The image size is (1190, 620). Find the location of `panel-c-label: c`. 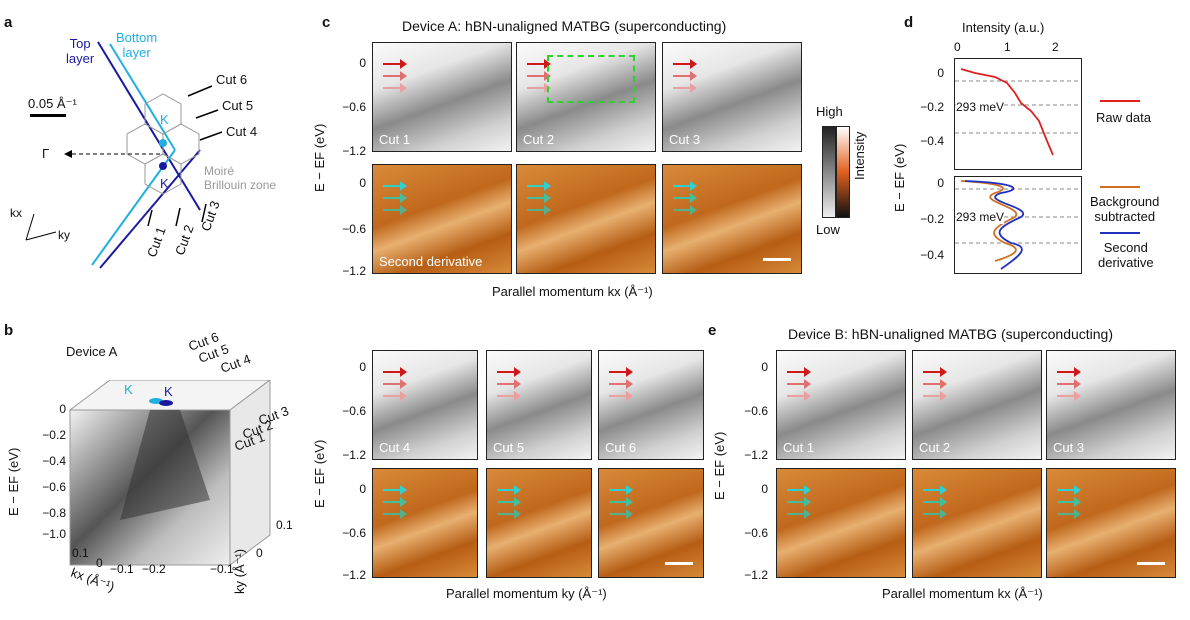

panel-c-label: c is located at coordinates (326, 22).